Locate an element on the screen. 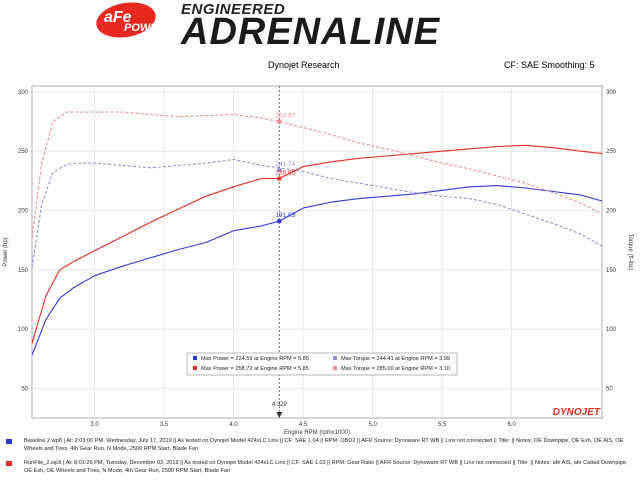 This screenshot has width=640, height=480. y-left-axis-label: Power (hp) is located at coordinates (6, 251).